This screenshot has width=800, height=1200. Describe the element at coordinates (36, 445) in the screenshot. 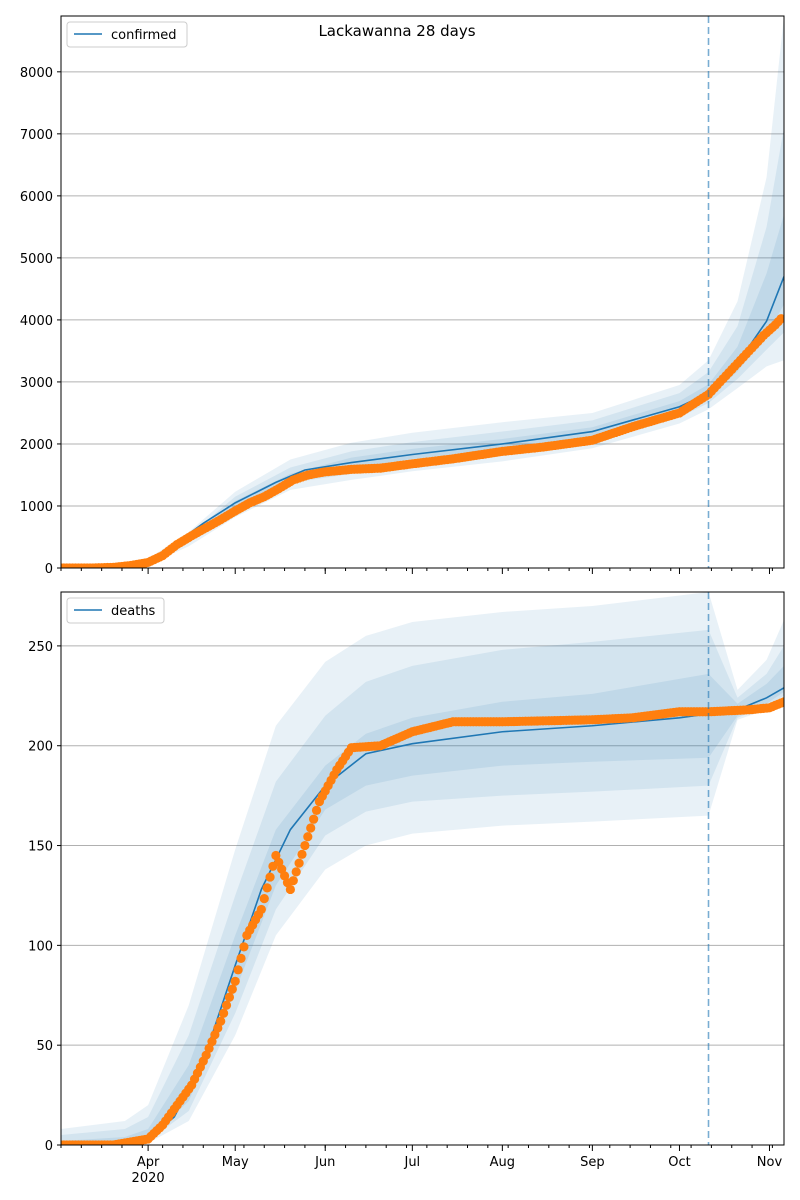

I see `y-tick-label: 2000` at that location.